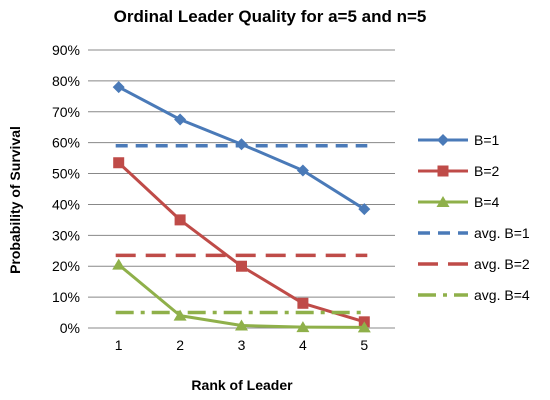  What do you see at coordinates (66, 235) in the screenshot?
I see `y-tick-label: 30%` at bounding box center [66, 235].